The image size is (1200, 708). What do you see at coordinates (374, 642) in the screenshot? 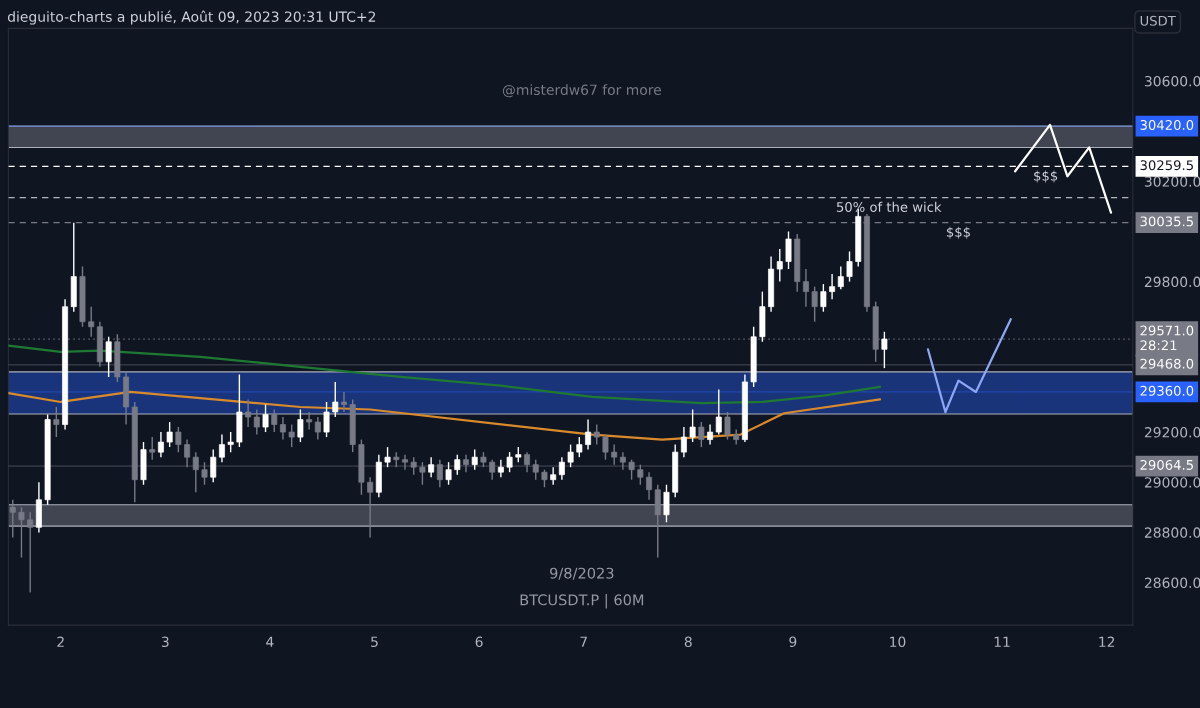
I see `x-tick-label: 5` at bounding box center [374, 642].